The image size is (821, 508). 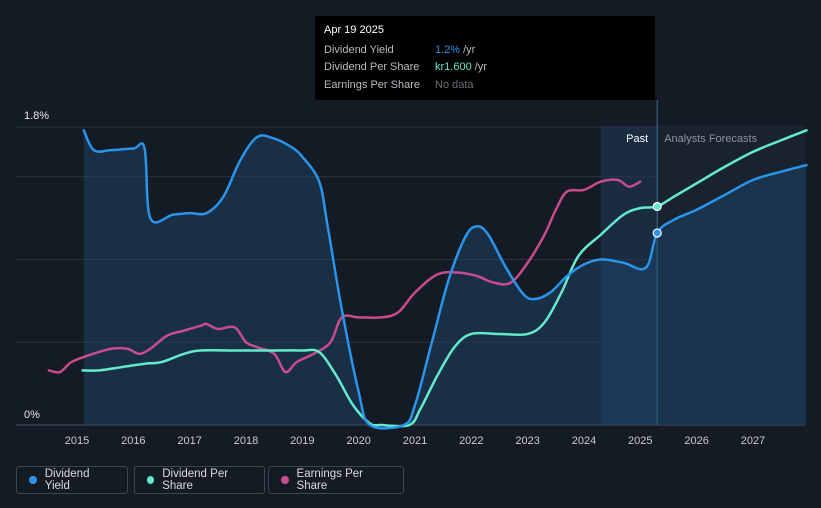 I want to click on legend-label: Earnings Per Share, so click(x=330, y=480).